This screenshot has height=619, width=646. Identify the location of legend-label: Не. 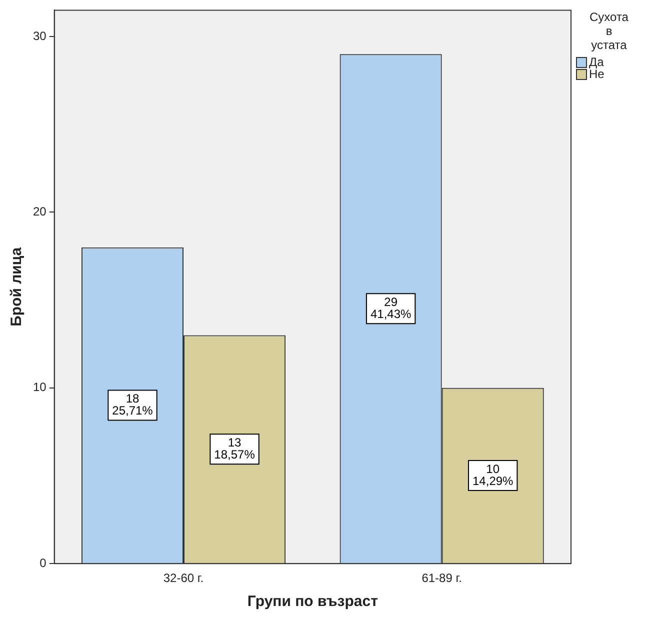
(596, 74).